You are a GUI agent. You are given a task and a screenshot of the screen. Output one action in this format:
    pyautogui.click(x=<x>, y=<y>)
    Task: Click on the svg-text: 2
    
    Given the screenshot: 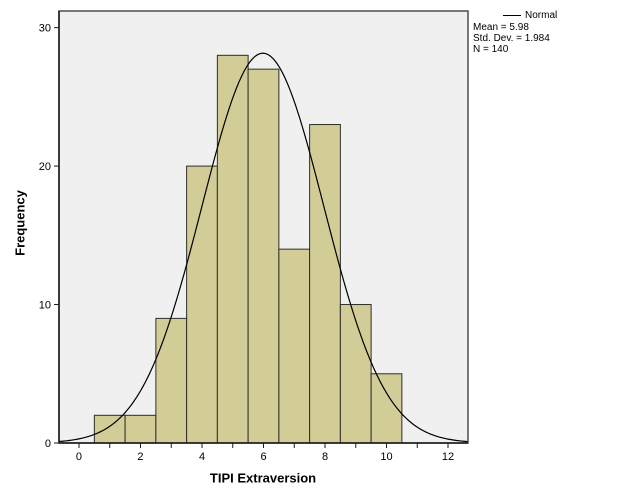 What is the action you would take?
    pyautogui.click(x=140, y=457)
    